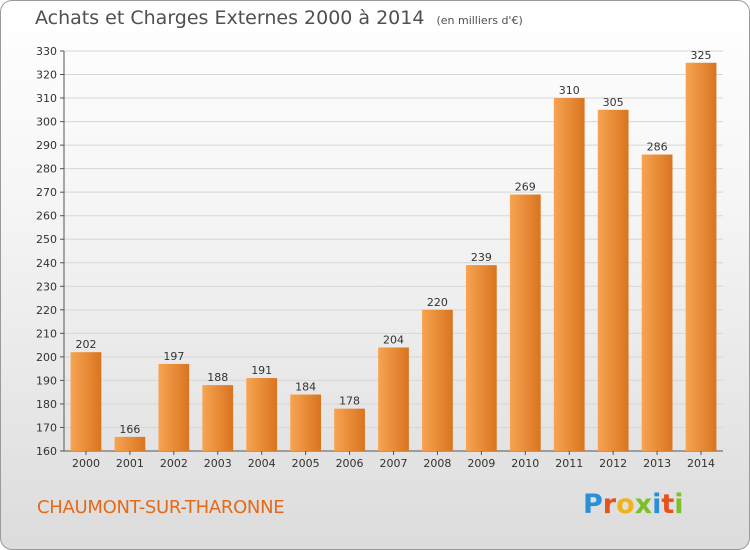  I want to click on y-tick-label: 310, so click(46, 98).